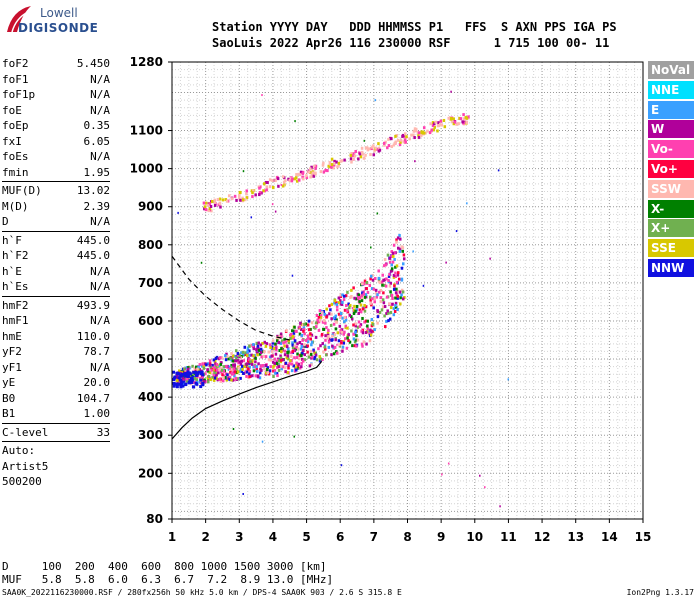  What do you see at coordinates (609, 537) in the screenshot?
I see `x-tick-label: 14` at bounding box center [609, 537].